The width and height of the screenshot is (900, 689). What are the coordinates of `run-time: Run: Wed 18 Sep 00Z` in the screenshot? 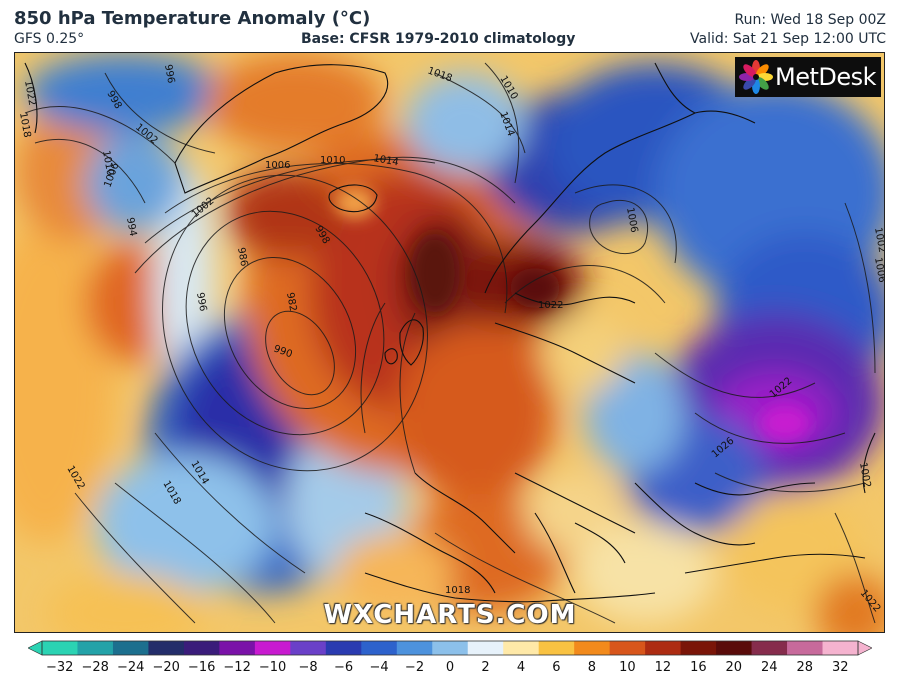 It's located at (810, 20).